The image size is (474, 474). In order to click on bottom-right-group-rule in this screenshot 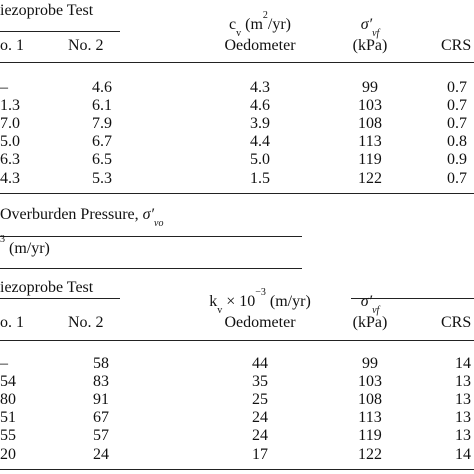, I will do `click(412, 298)`.